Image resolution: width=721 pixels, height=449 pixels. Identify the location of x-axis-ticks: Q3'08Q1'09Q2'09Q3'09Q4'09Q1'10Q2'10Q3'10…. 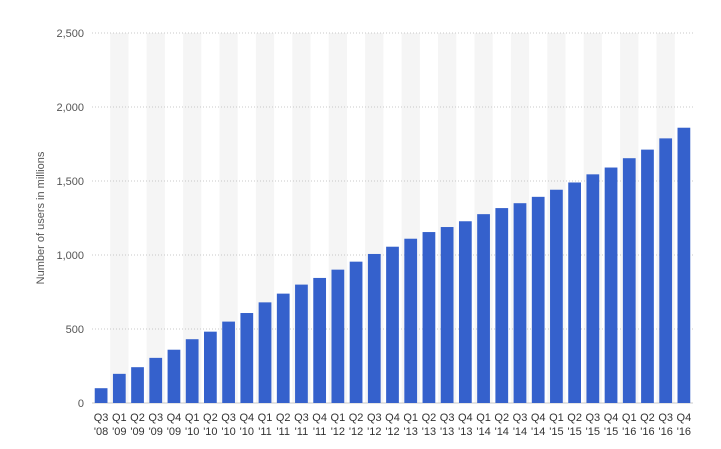
(392, 425).